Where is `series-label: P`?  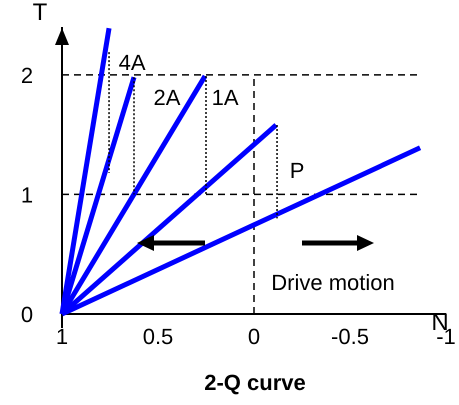 series-label: P is located at coordinates (297, 171).